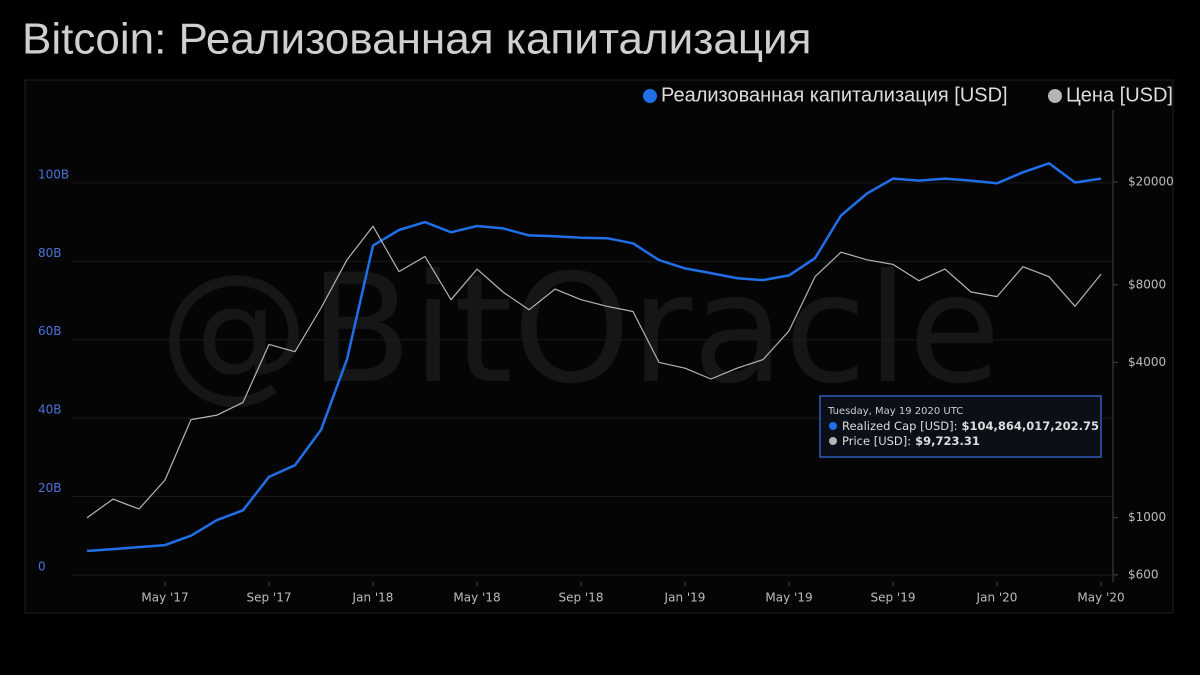 This screenshot has height=675, width=1200. What do you see at coordinates (50, 410) in the screenshot?
I see `y-tick-label: 40B` at bounding box center [50, 410].